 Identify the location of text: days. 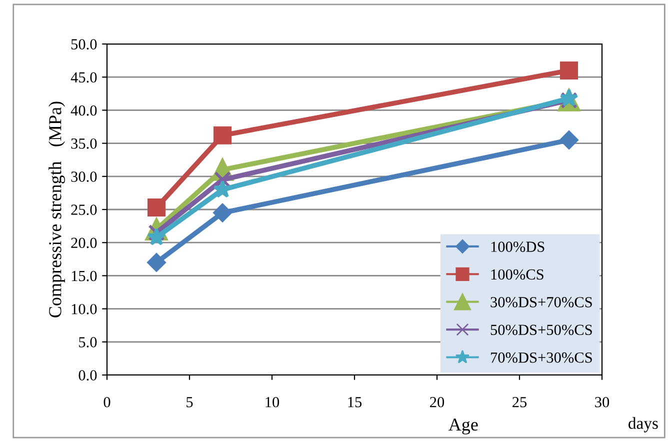
(643, 424).